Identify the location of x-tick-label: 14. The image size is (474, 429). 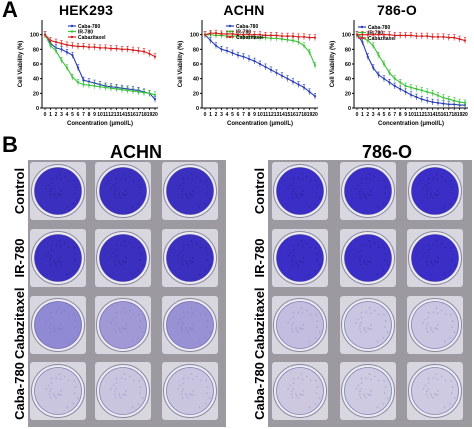
(282, 115).